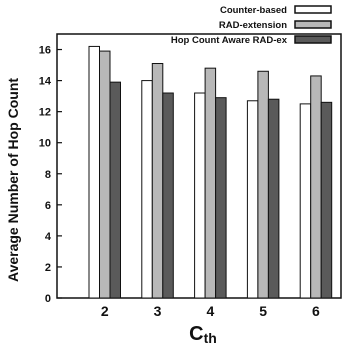  I want to click on y-tick-label: 10, so click(45, 144).